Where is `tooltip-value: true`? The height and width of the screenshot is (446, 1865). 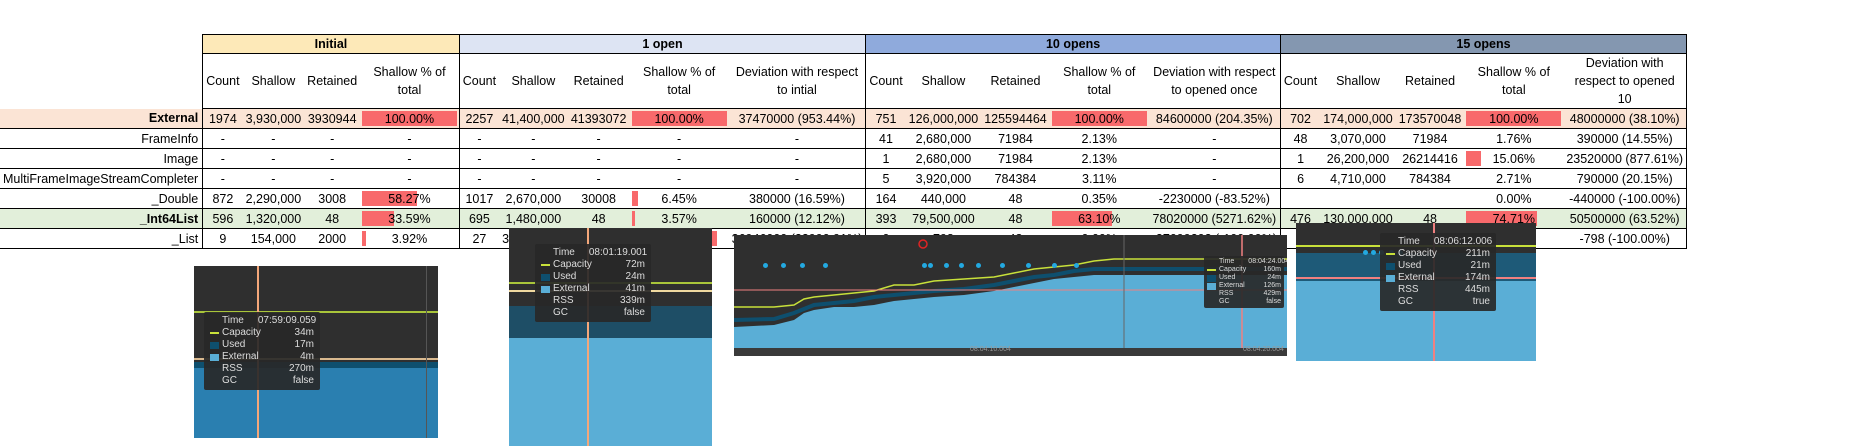 tooltip-value: true is located at coordinates (1481, 301).